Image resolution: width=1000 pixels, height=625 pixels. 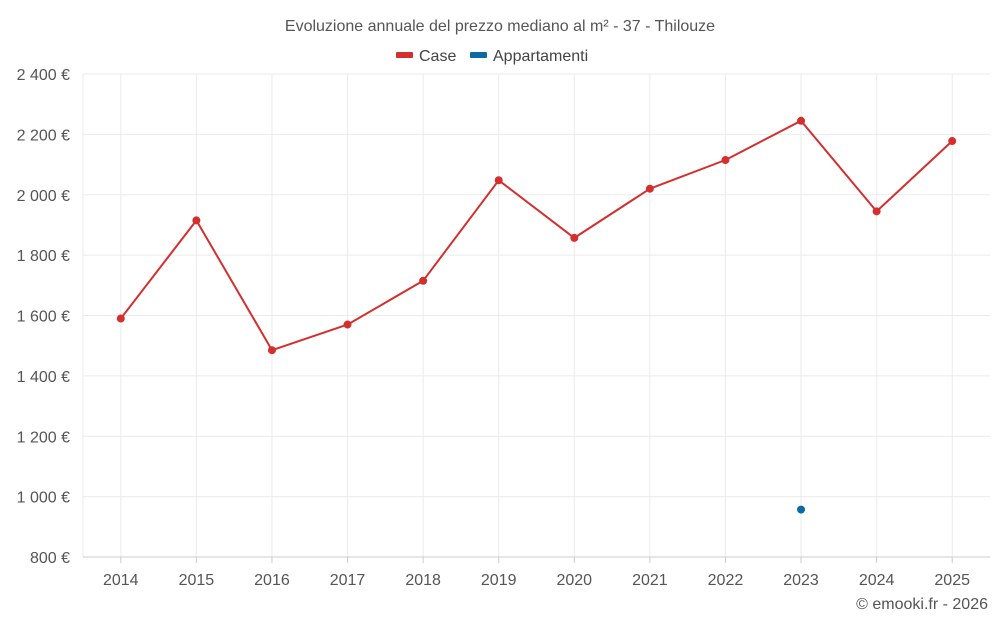 What do you see at coordinates (877, 580) in the screenshot?
I see `x-tick-label: 2024` at bounding box center [877, 580].